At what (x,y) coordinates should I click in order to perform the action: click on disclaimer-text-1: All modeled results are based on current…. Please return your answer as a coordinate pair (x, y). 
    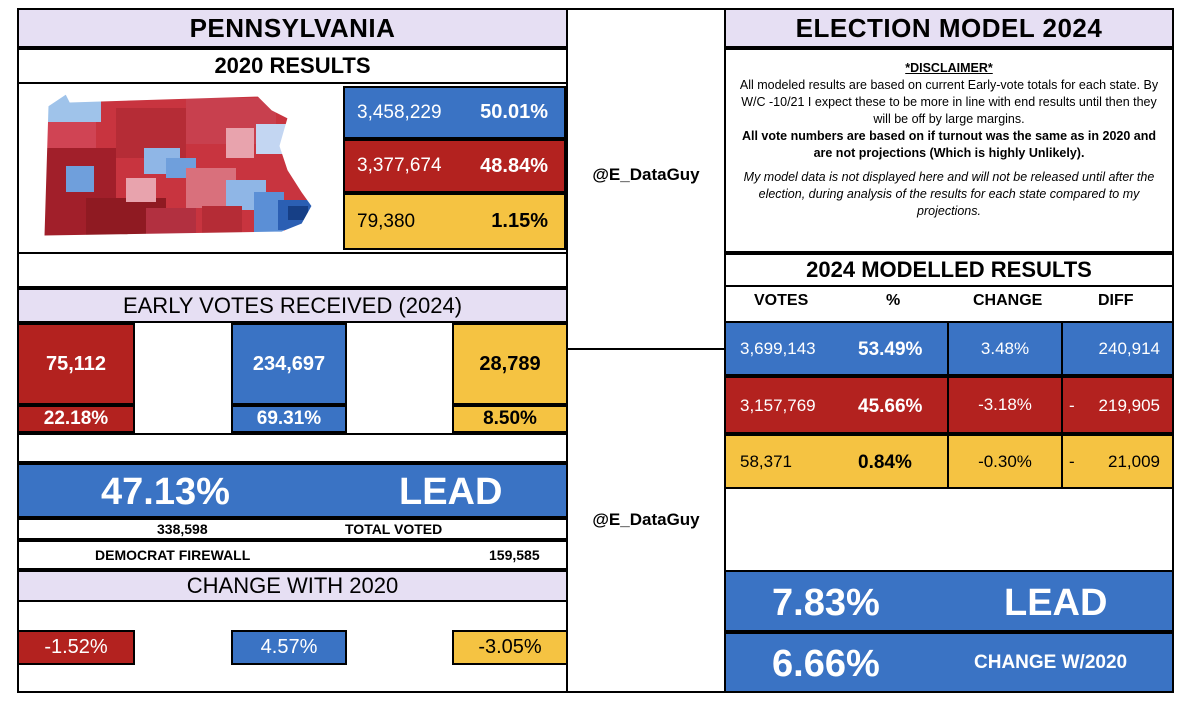
    Looking at the image, I should click on (949, 102).